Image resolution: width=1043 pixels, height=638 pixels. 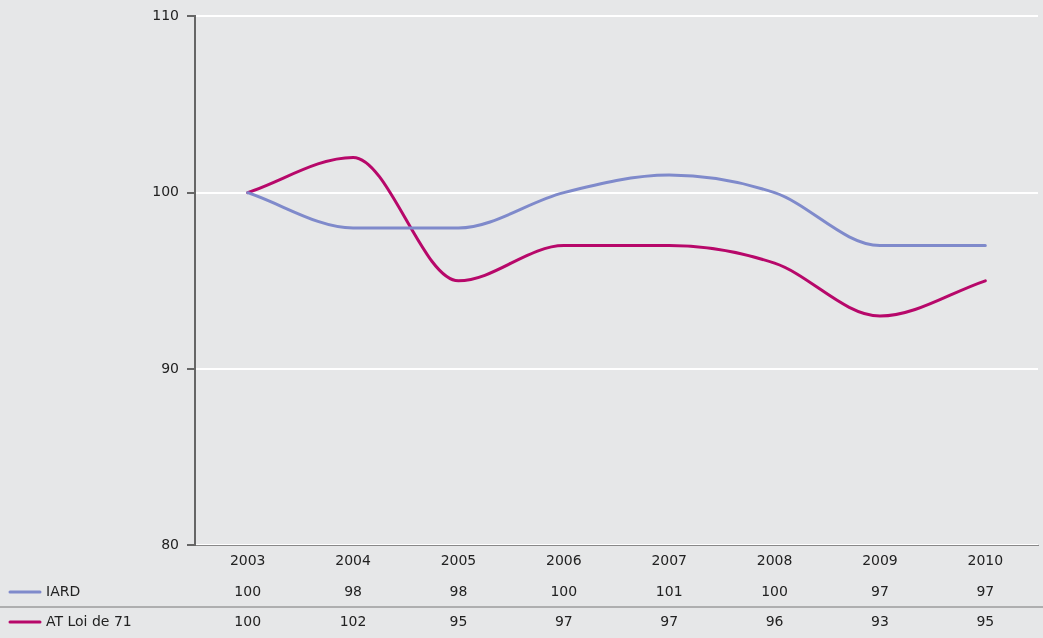 I want to click on data-label: 96, so click(x=774, y=620).